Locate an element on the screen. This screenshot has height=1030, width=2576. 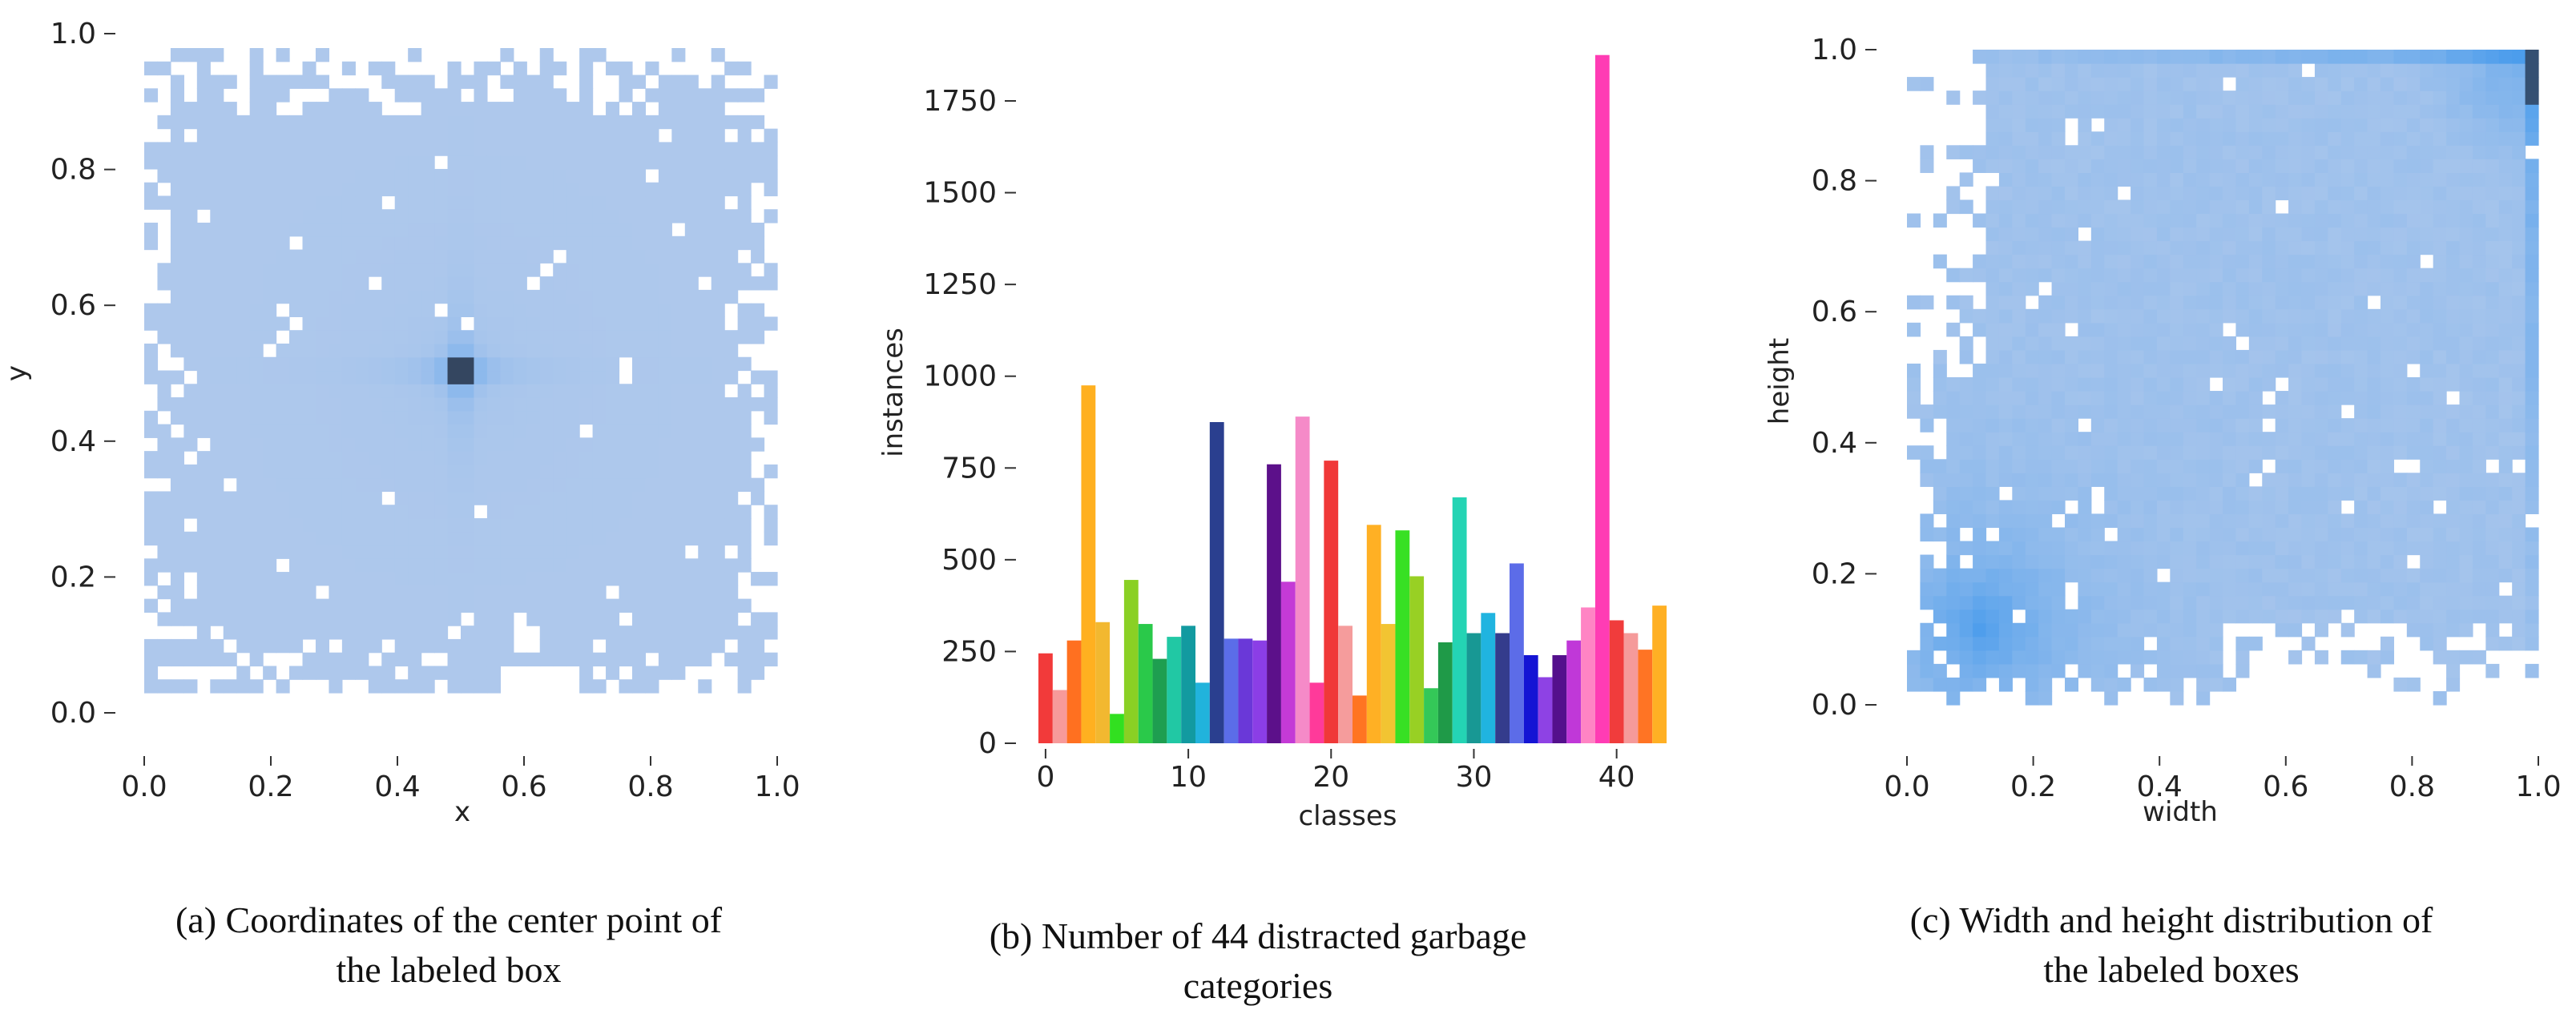
chart-c-ytick-label: 0.8 is located at coordinates (1834, 181).